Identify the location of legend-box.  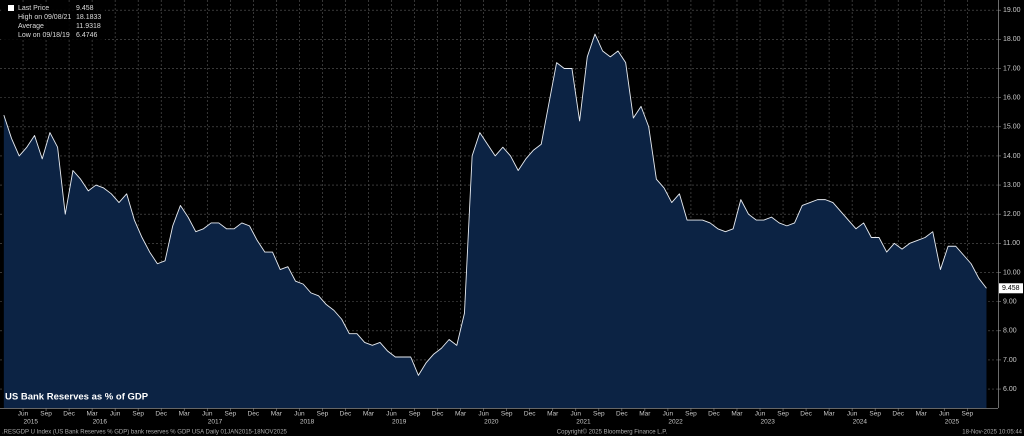
(53, 21).